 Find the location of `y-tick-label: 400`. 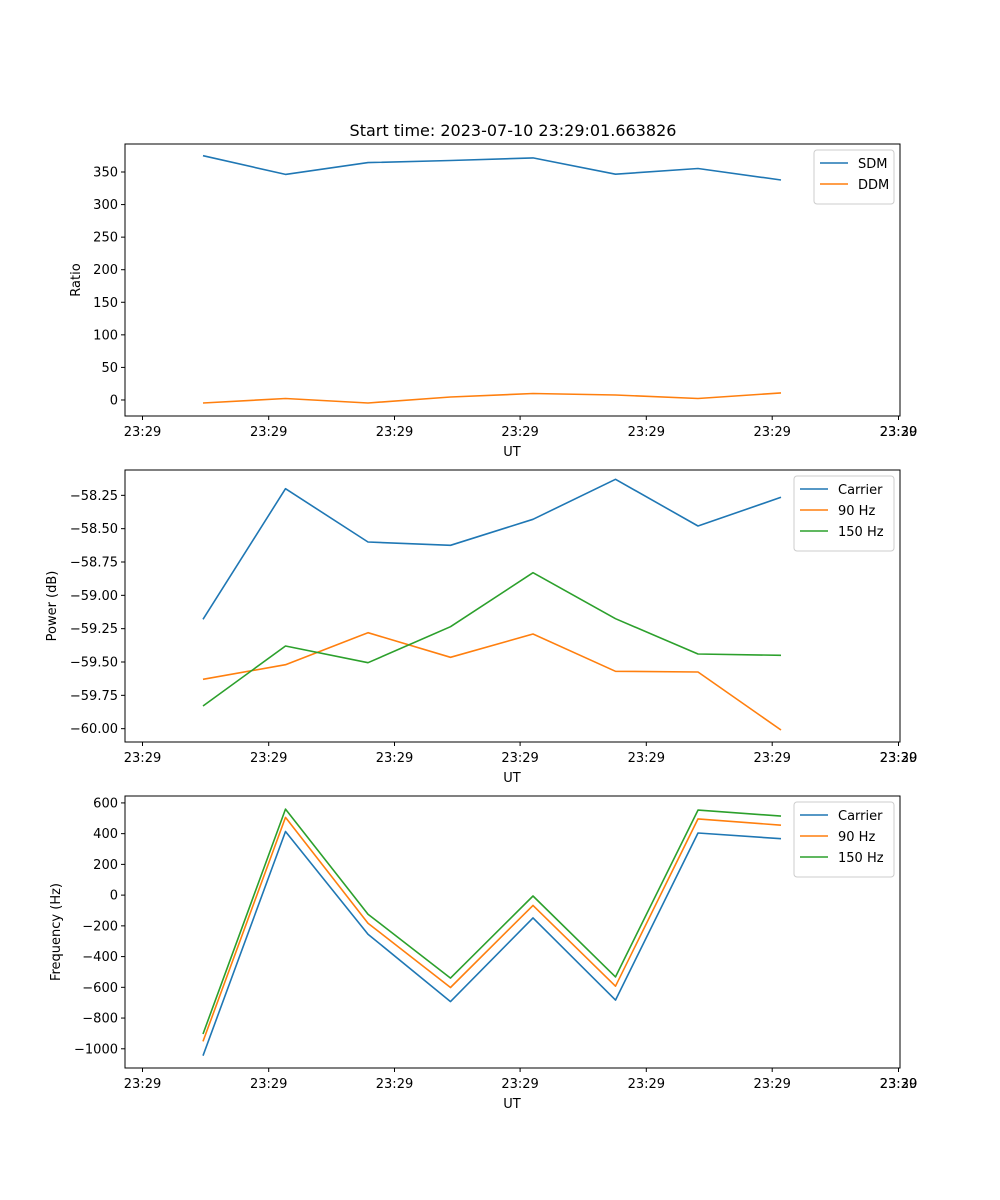

y-tick-label: 400 is located at coordinates (105, 834).